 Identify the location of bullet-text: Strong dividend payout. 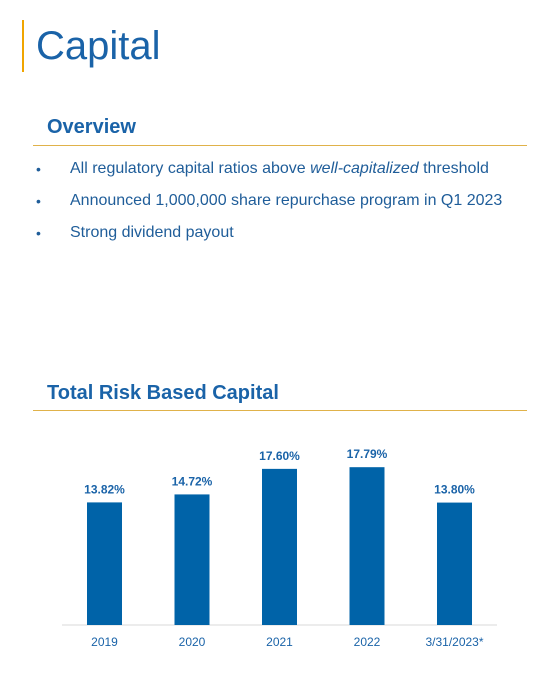
(152, 232).